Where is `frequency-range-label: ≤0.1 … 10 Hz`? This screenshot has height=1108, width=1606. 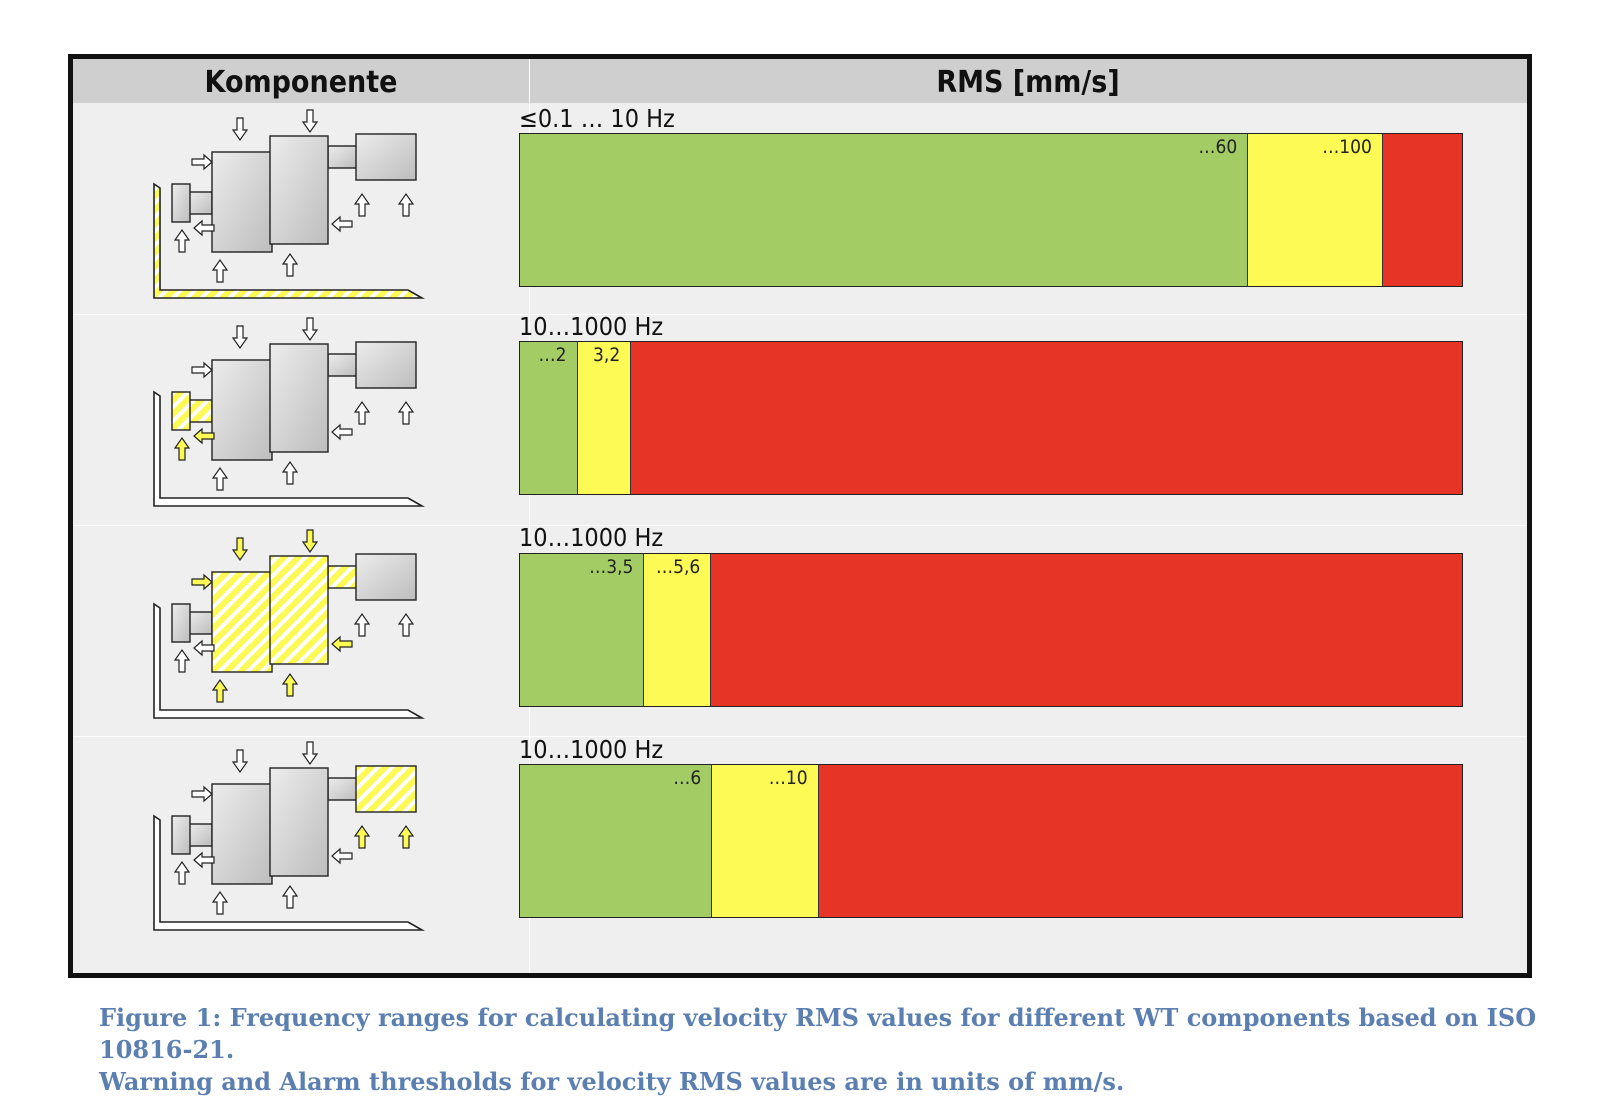
frequency-range-label: ≤0.1 … 10 Hz is located at coordinates (597, 118).